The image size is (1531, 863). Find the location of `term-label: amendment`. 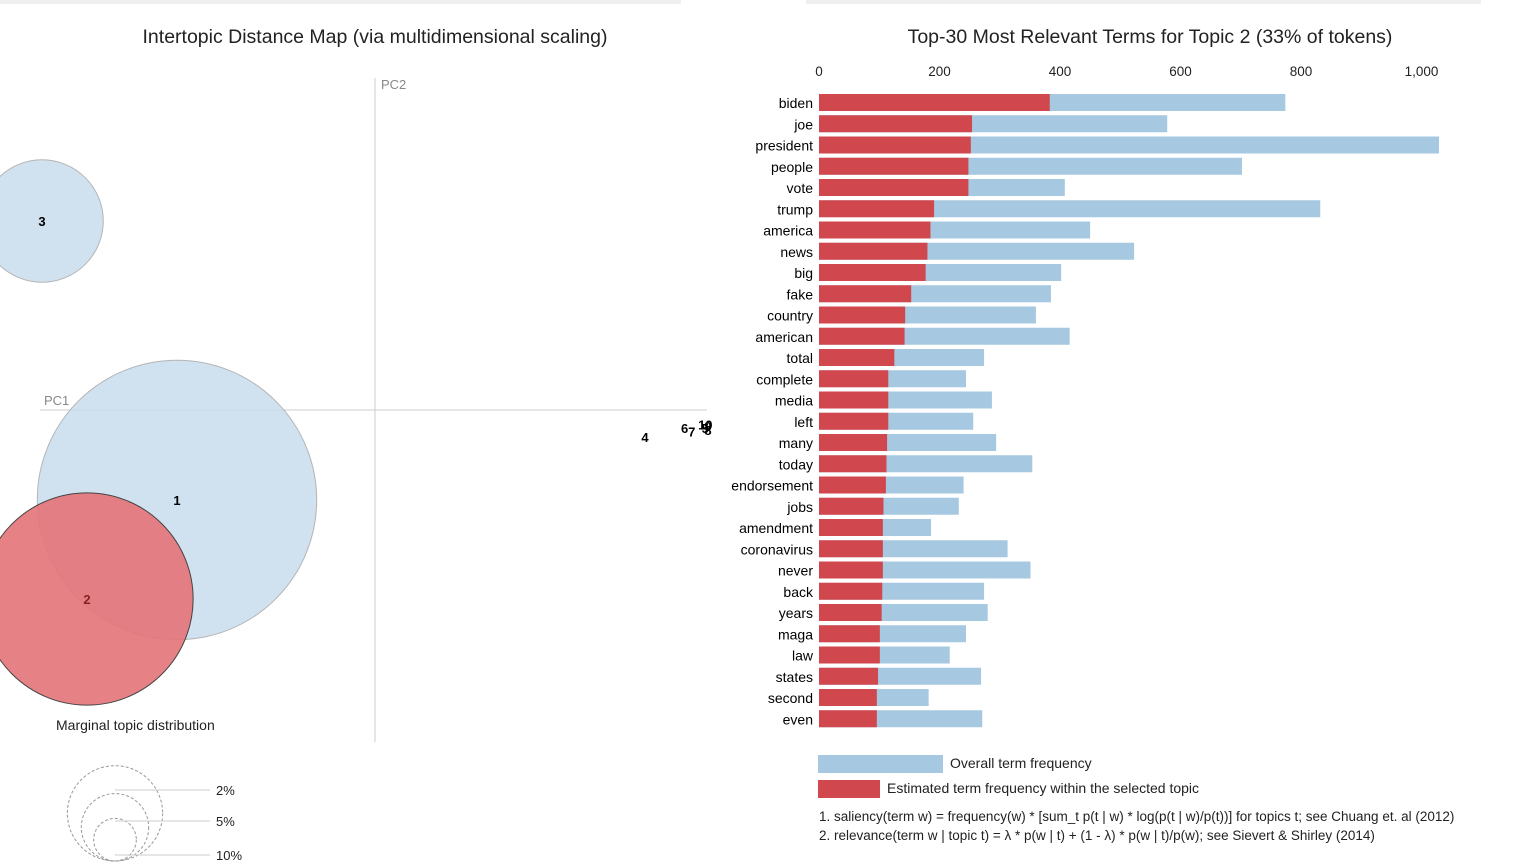

term-label: amendment is located at coordinates (776, 528).